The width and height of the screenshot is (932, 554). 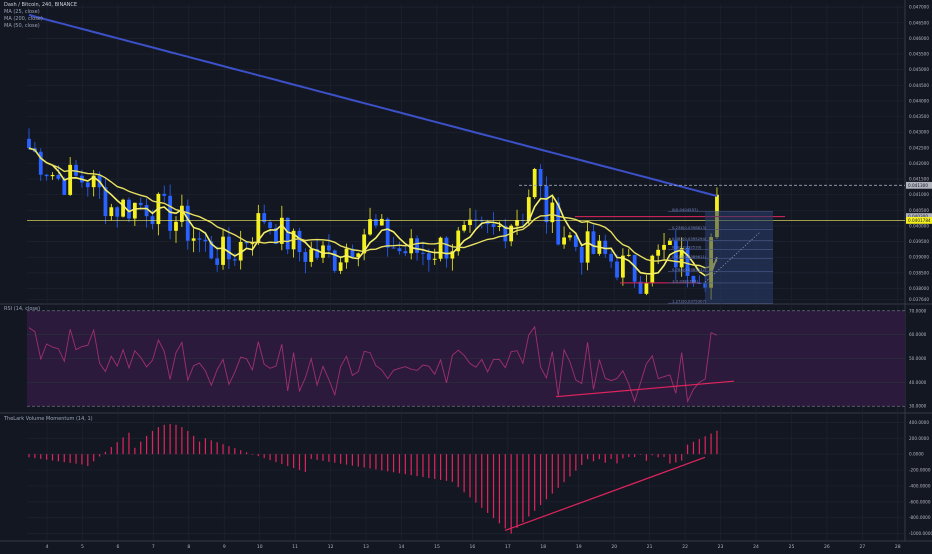 What do you see at coordinates (645, 389) in the screenshot?
I see `rsi-trendline` at bounding box center [645, 389].